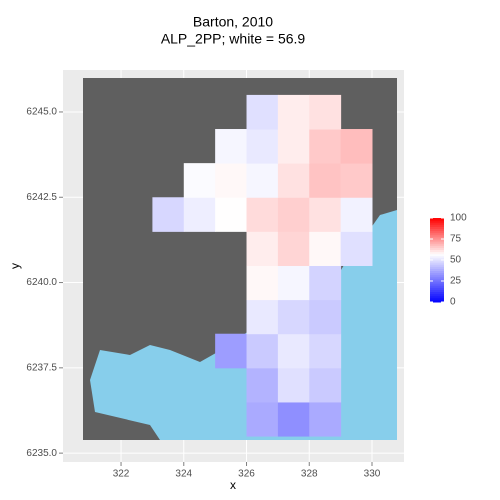 The height and width of the screenshot is (500, 500). I want to click on x-tick-label: 324, so click(183, 474).